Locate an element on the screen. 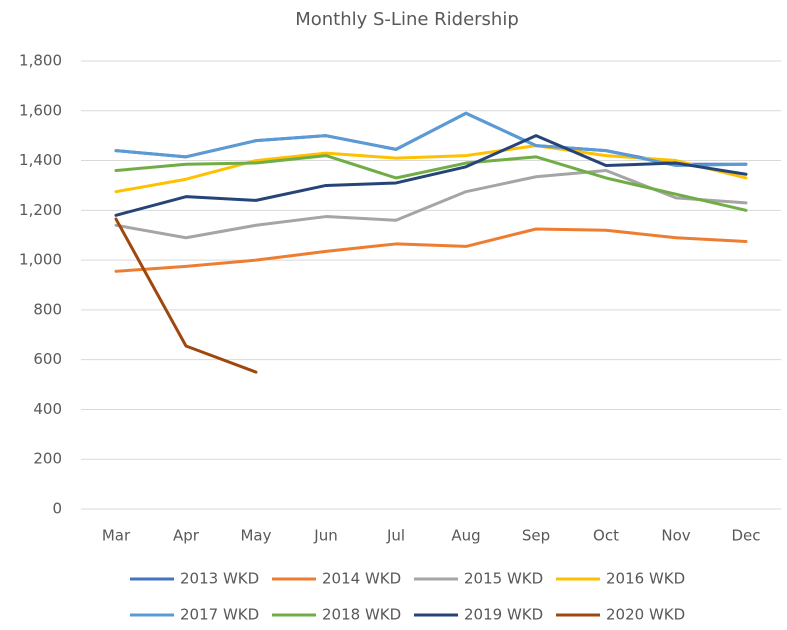 The height and width of the screenshot is (630, 787). x-tick-label: Apr is located at coordinates (186, 536).